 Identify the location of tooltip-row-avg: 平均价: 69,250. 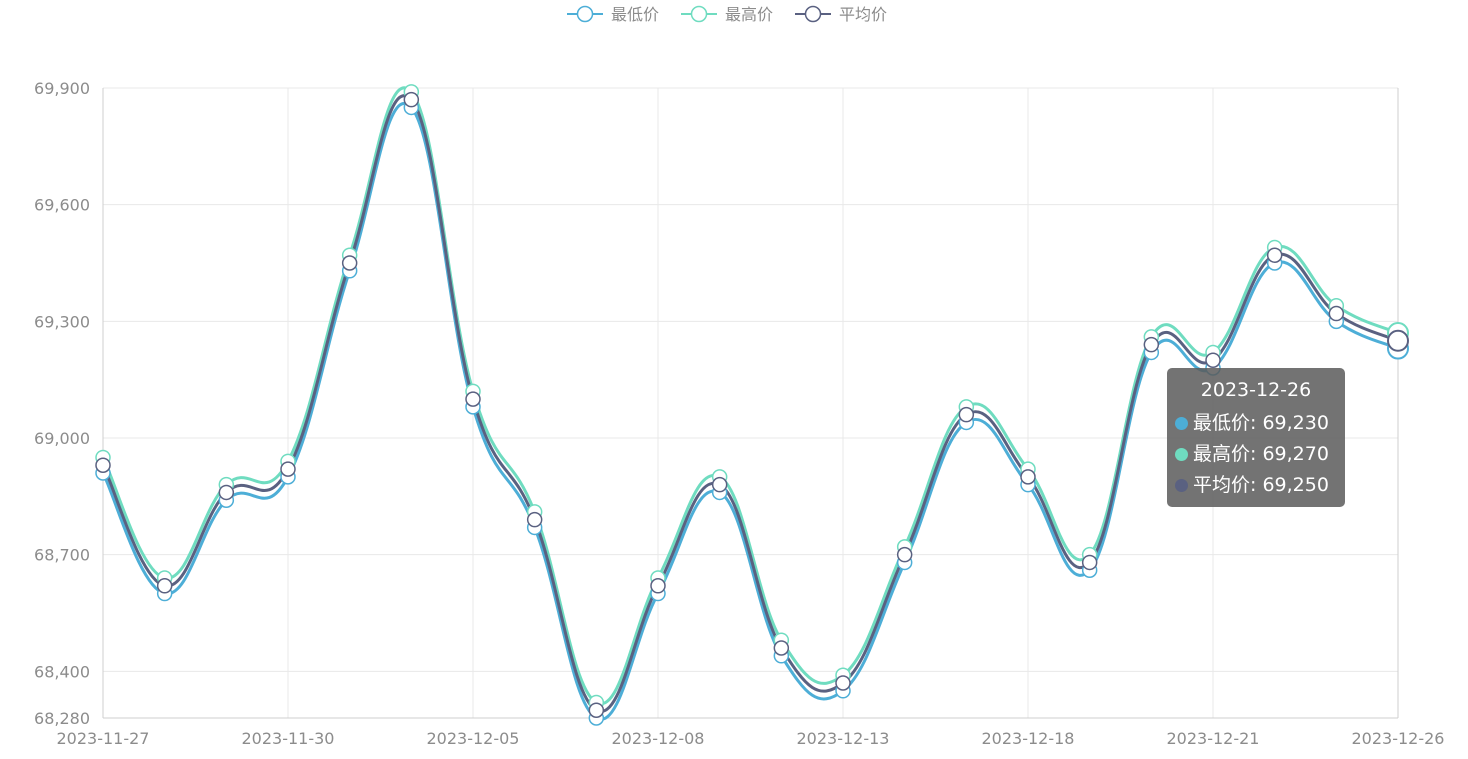
(1256, 485).